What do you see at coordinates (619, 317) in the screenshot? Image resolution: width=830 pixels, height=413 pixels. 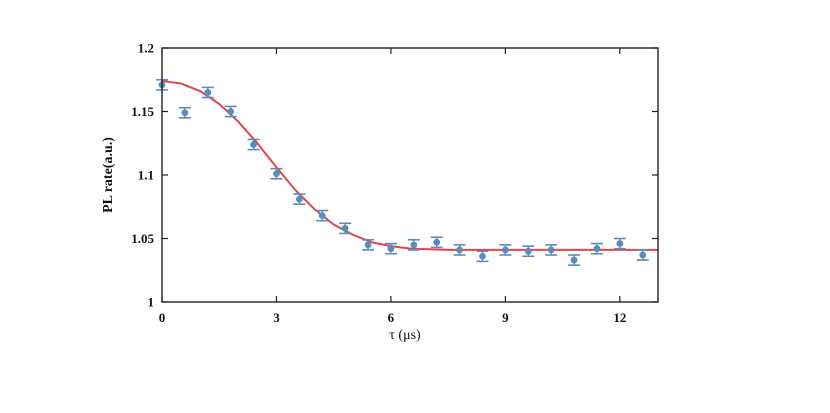 I see `x-tick-label: 12` at bounding box center [619, 317].